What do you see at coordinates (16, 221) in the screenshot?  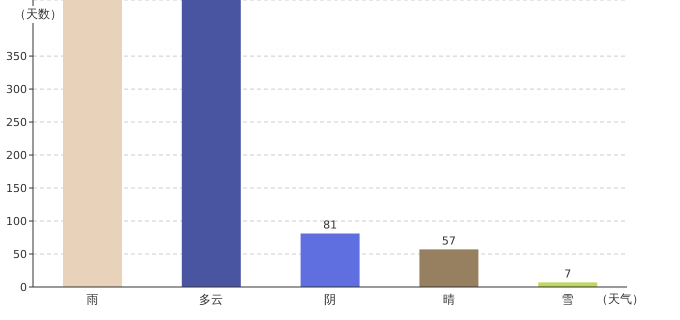 I see `y-tick-label: 100` at bounding box center [16, 221].